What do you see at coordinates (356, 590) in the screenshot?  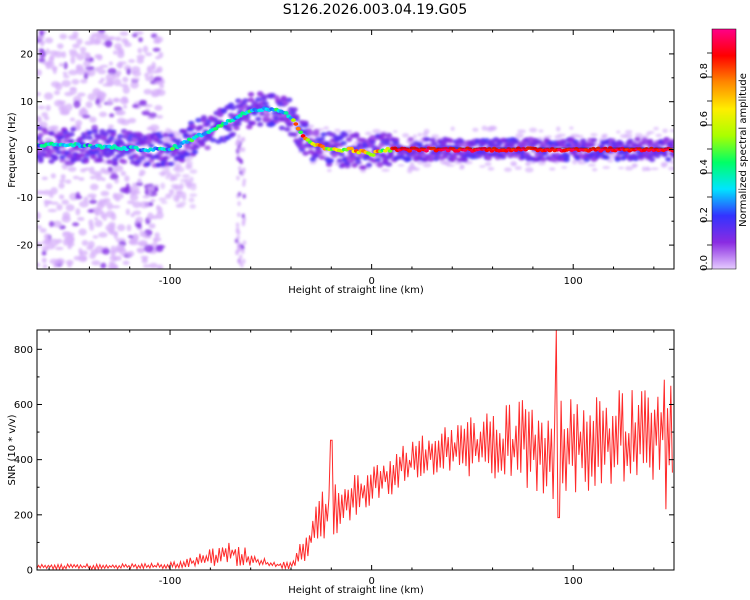 I see `snr-xlabel: Height of straight line (km)` at bounding box center [356, 590].